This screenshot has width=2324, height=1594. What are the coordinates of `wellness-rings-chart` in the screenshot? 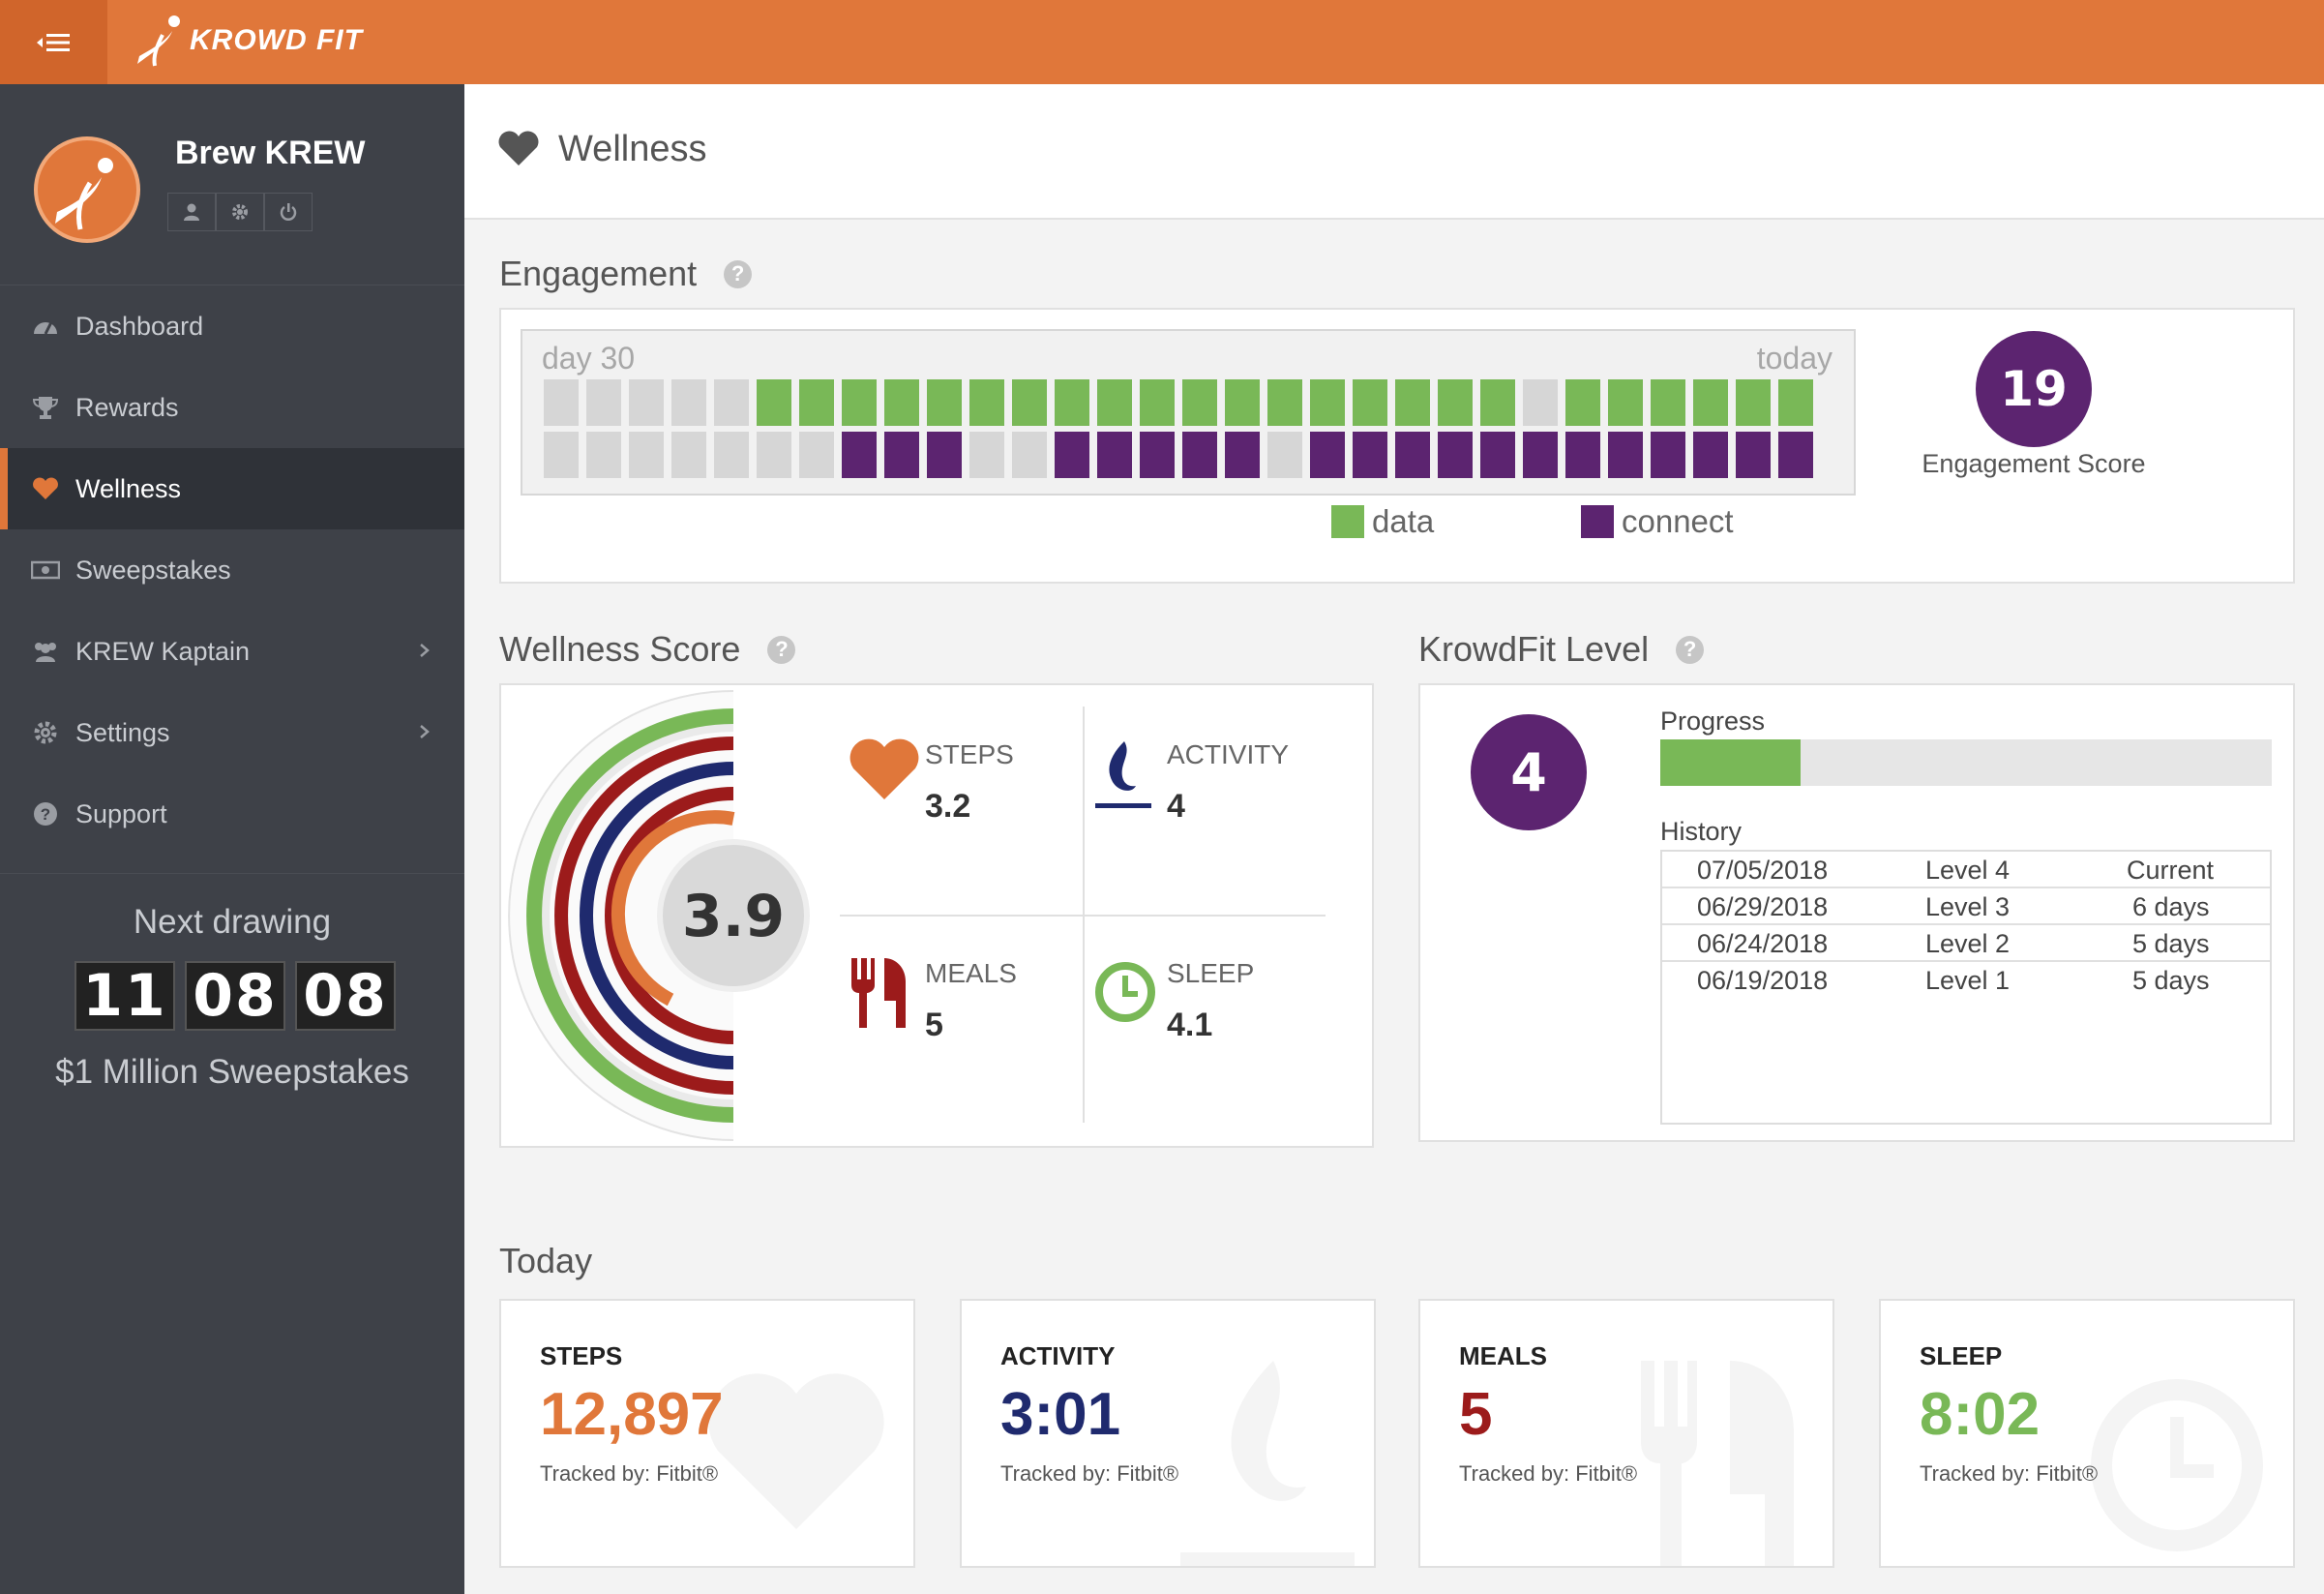 It's located at (917, 915).